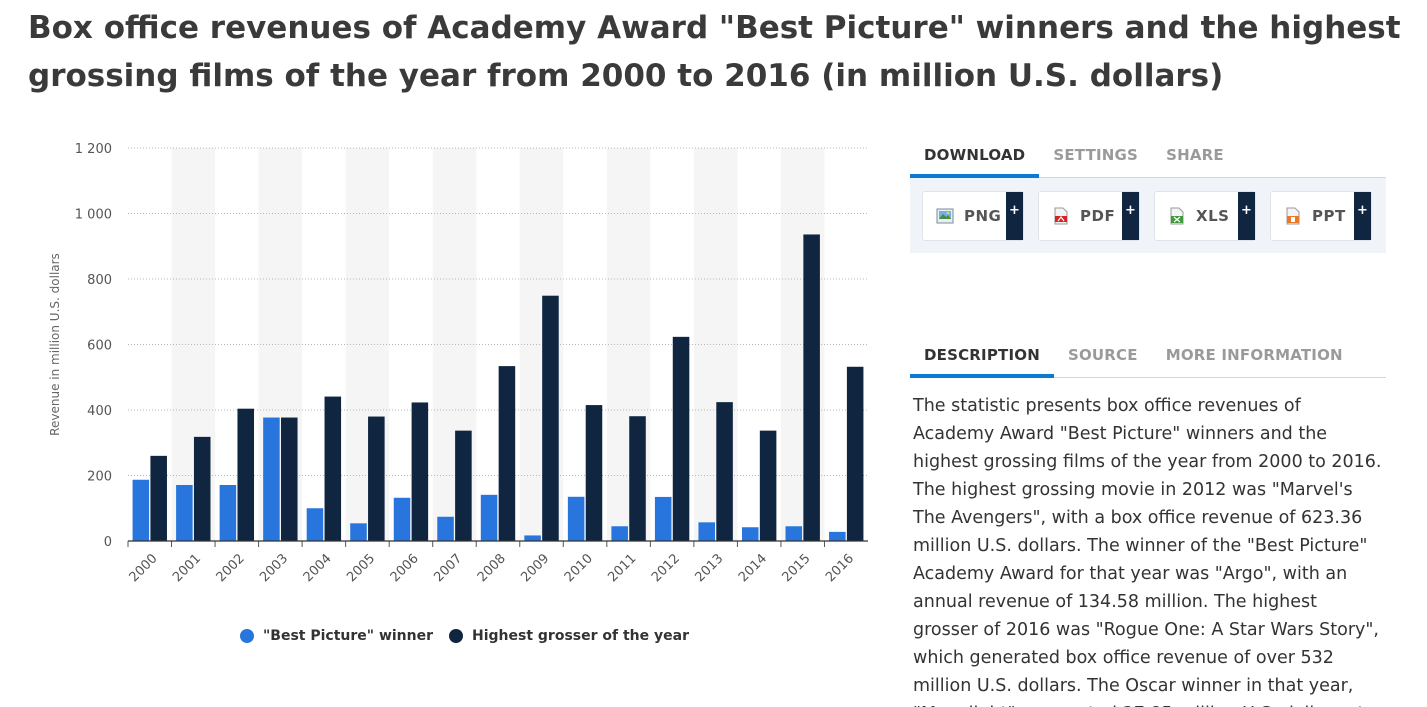 The width and height of the screenshot is (1427, 707). Describe the element at coordinates (231, 568) in the screenshot. I see `x-tick-label: 2002` at that location.